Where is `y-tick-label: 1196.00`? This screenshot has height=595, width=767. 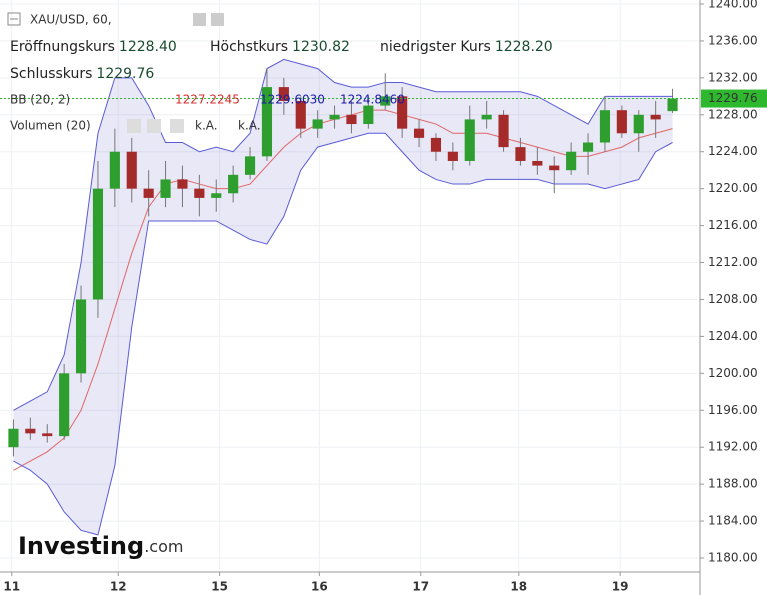
y-tick-label: 1196.00 is located at coordinates (733, 410).